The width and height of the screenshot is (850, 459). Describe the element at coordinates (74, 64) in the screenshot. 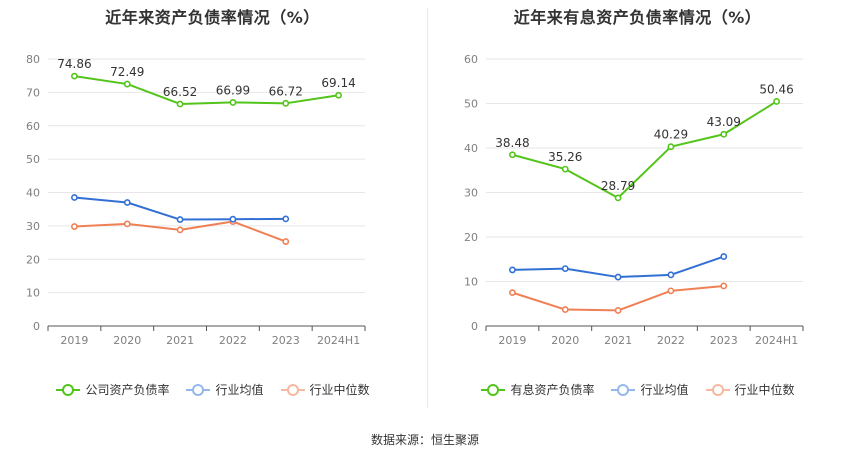

I see `data-label: 74.86` at that location.